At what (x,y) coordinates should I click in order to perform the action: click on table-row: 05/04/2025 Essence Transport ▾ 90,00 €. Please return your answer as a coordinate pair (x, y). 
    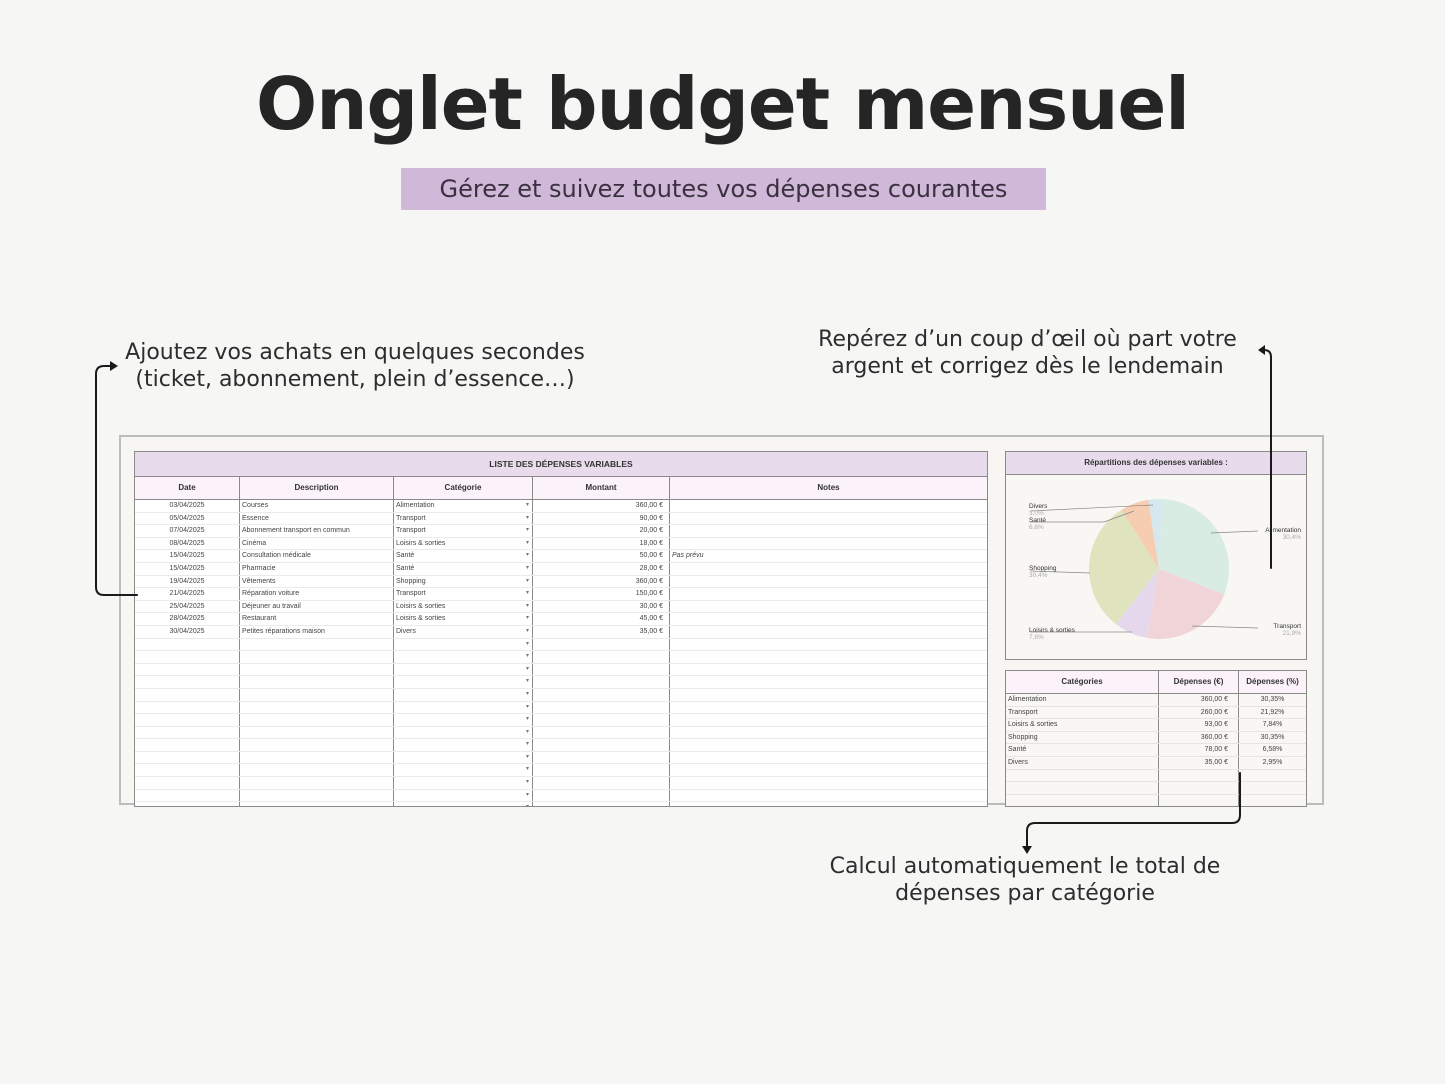
    Looking at the image, I should click on (561, 519).